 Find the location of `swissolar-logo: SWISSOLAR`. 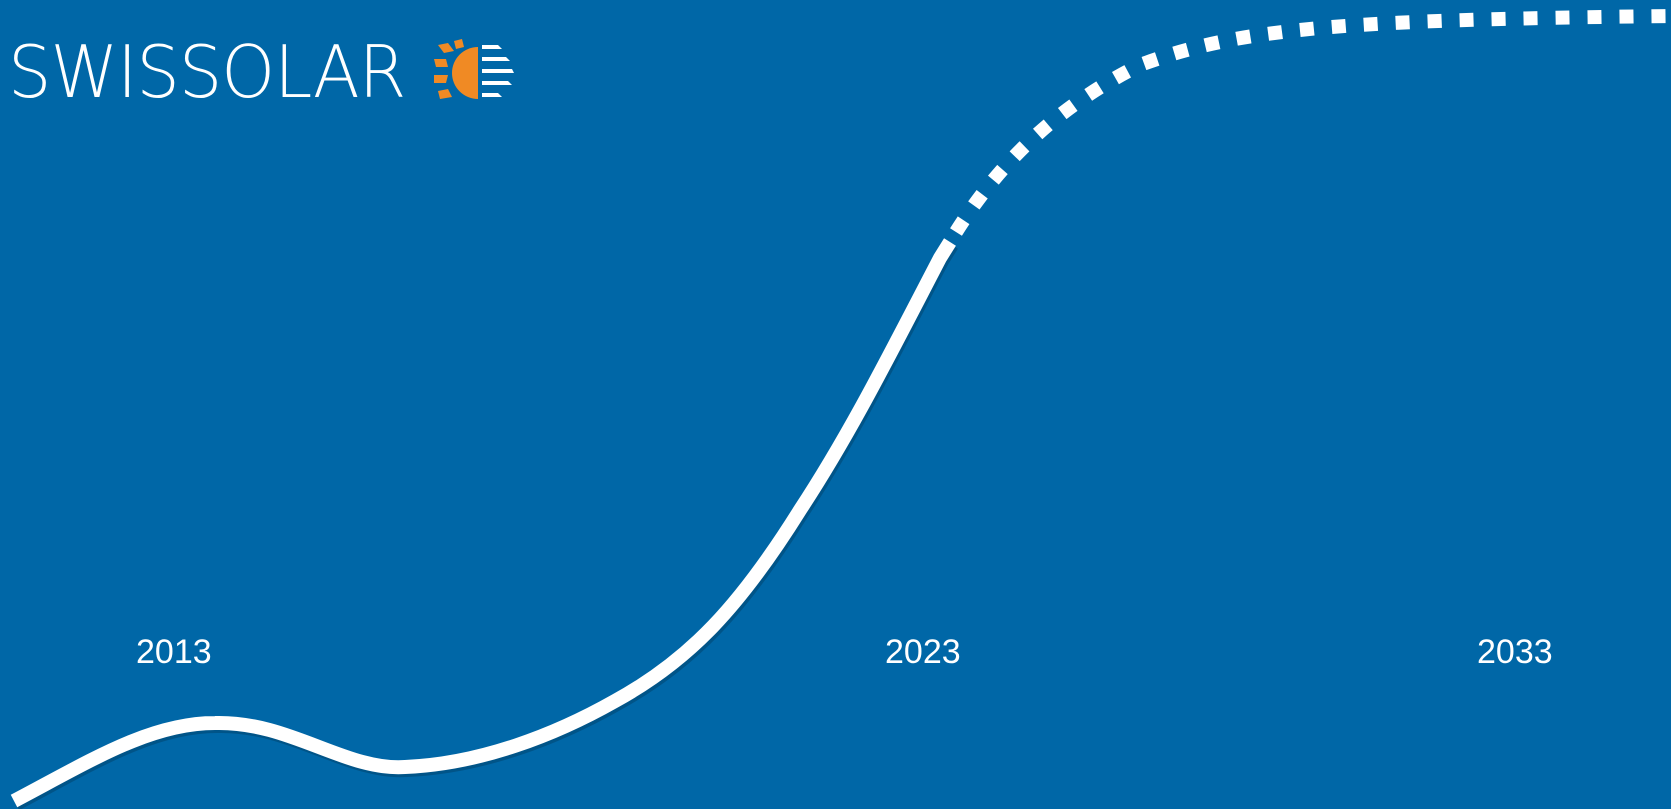

swissolar-logo: SWISSOLAR is located at coordinates (261, 72).